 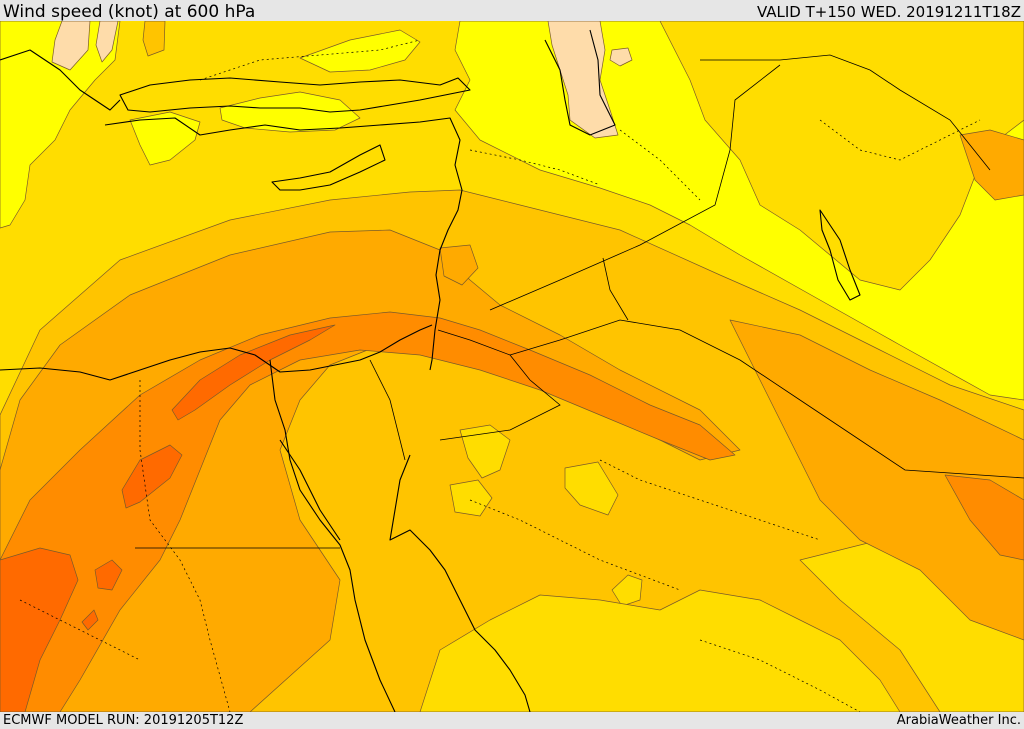 I want to click on field-dark-orange-core-a, so click(x=39, y=629).